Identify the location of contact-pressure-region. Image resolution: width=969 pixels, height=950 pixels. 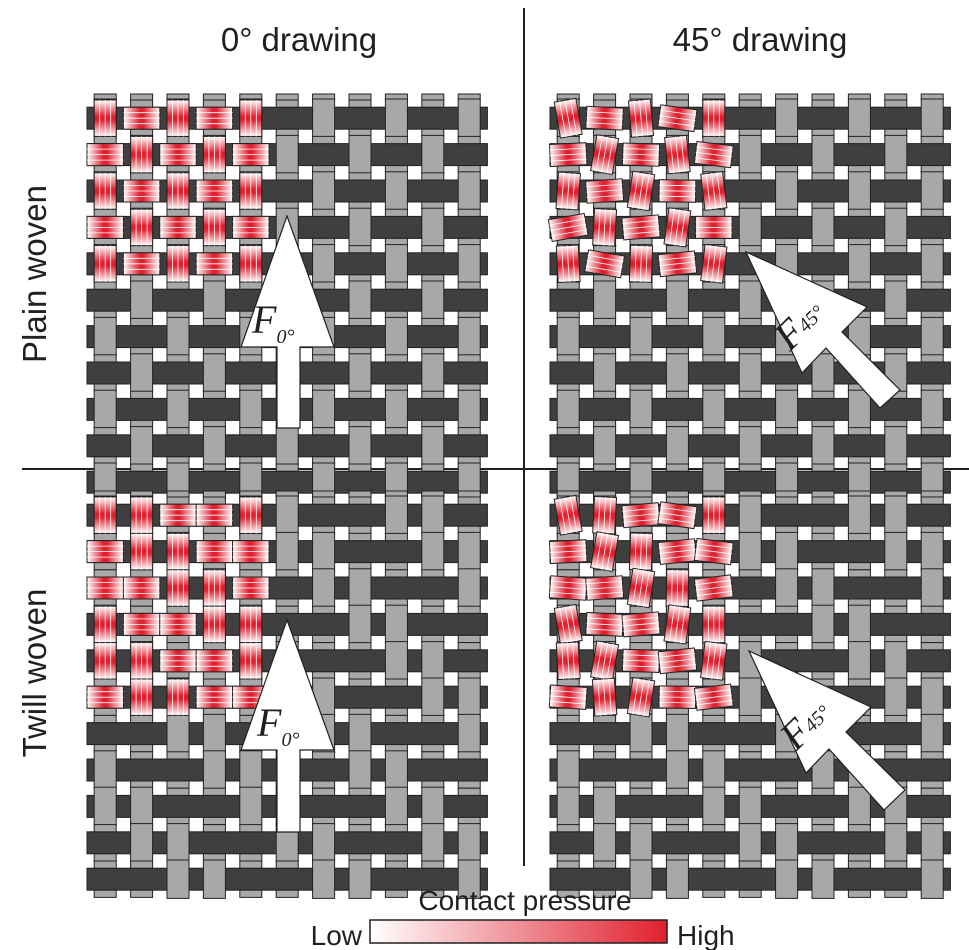
(640, 190).